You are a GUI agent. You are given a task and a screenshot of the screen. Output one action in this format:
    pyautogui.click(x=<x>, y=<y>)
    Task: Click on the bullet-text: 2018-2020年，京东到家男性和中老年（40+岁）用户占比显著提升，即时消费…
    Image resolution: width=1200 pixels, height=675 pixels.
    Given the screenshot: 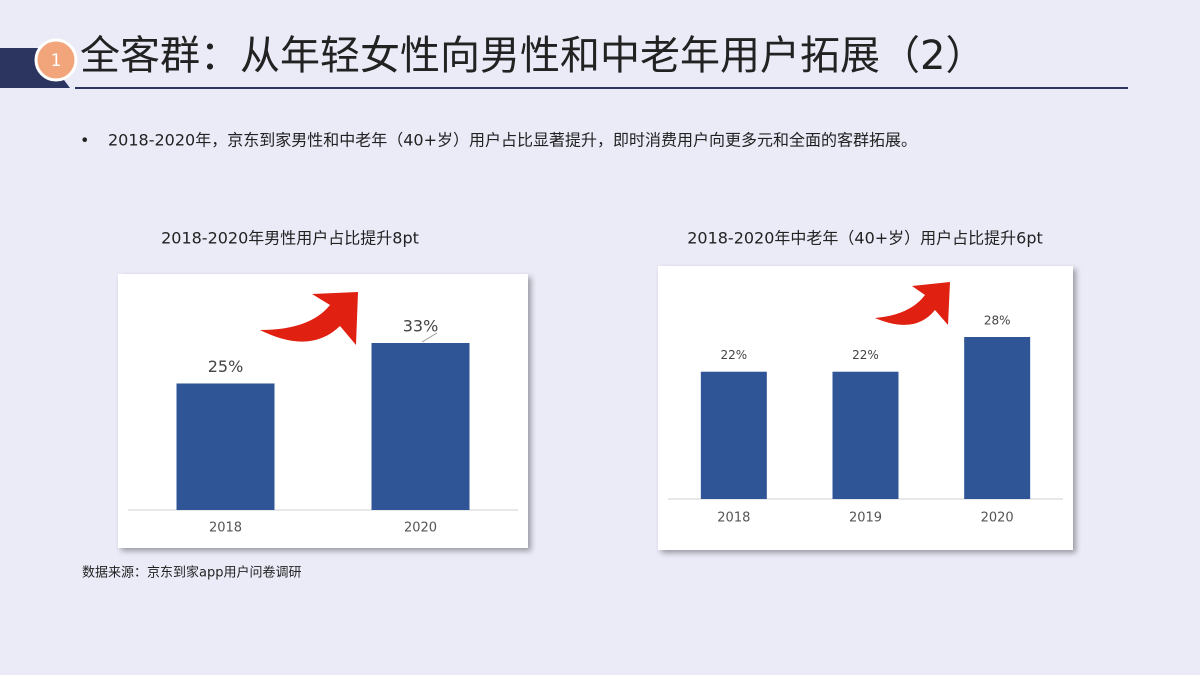 What is the action you would take?
    pyautogui.click(x=512, y=140)
    